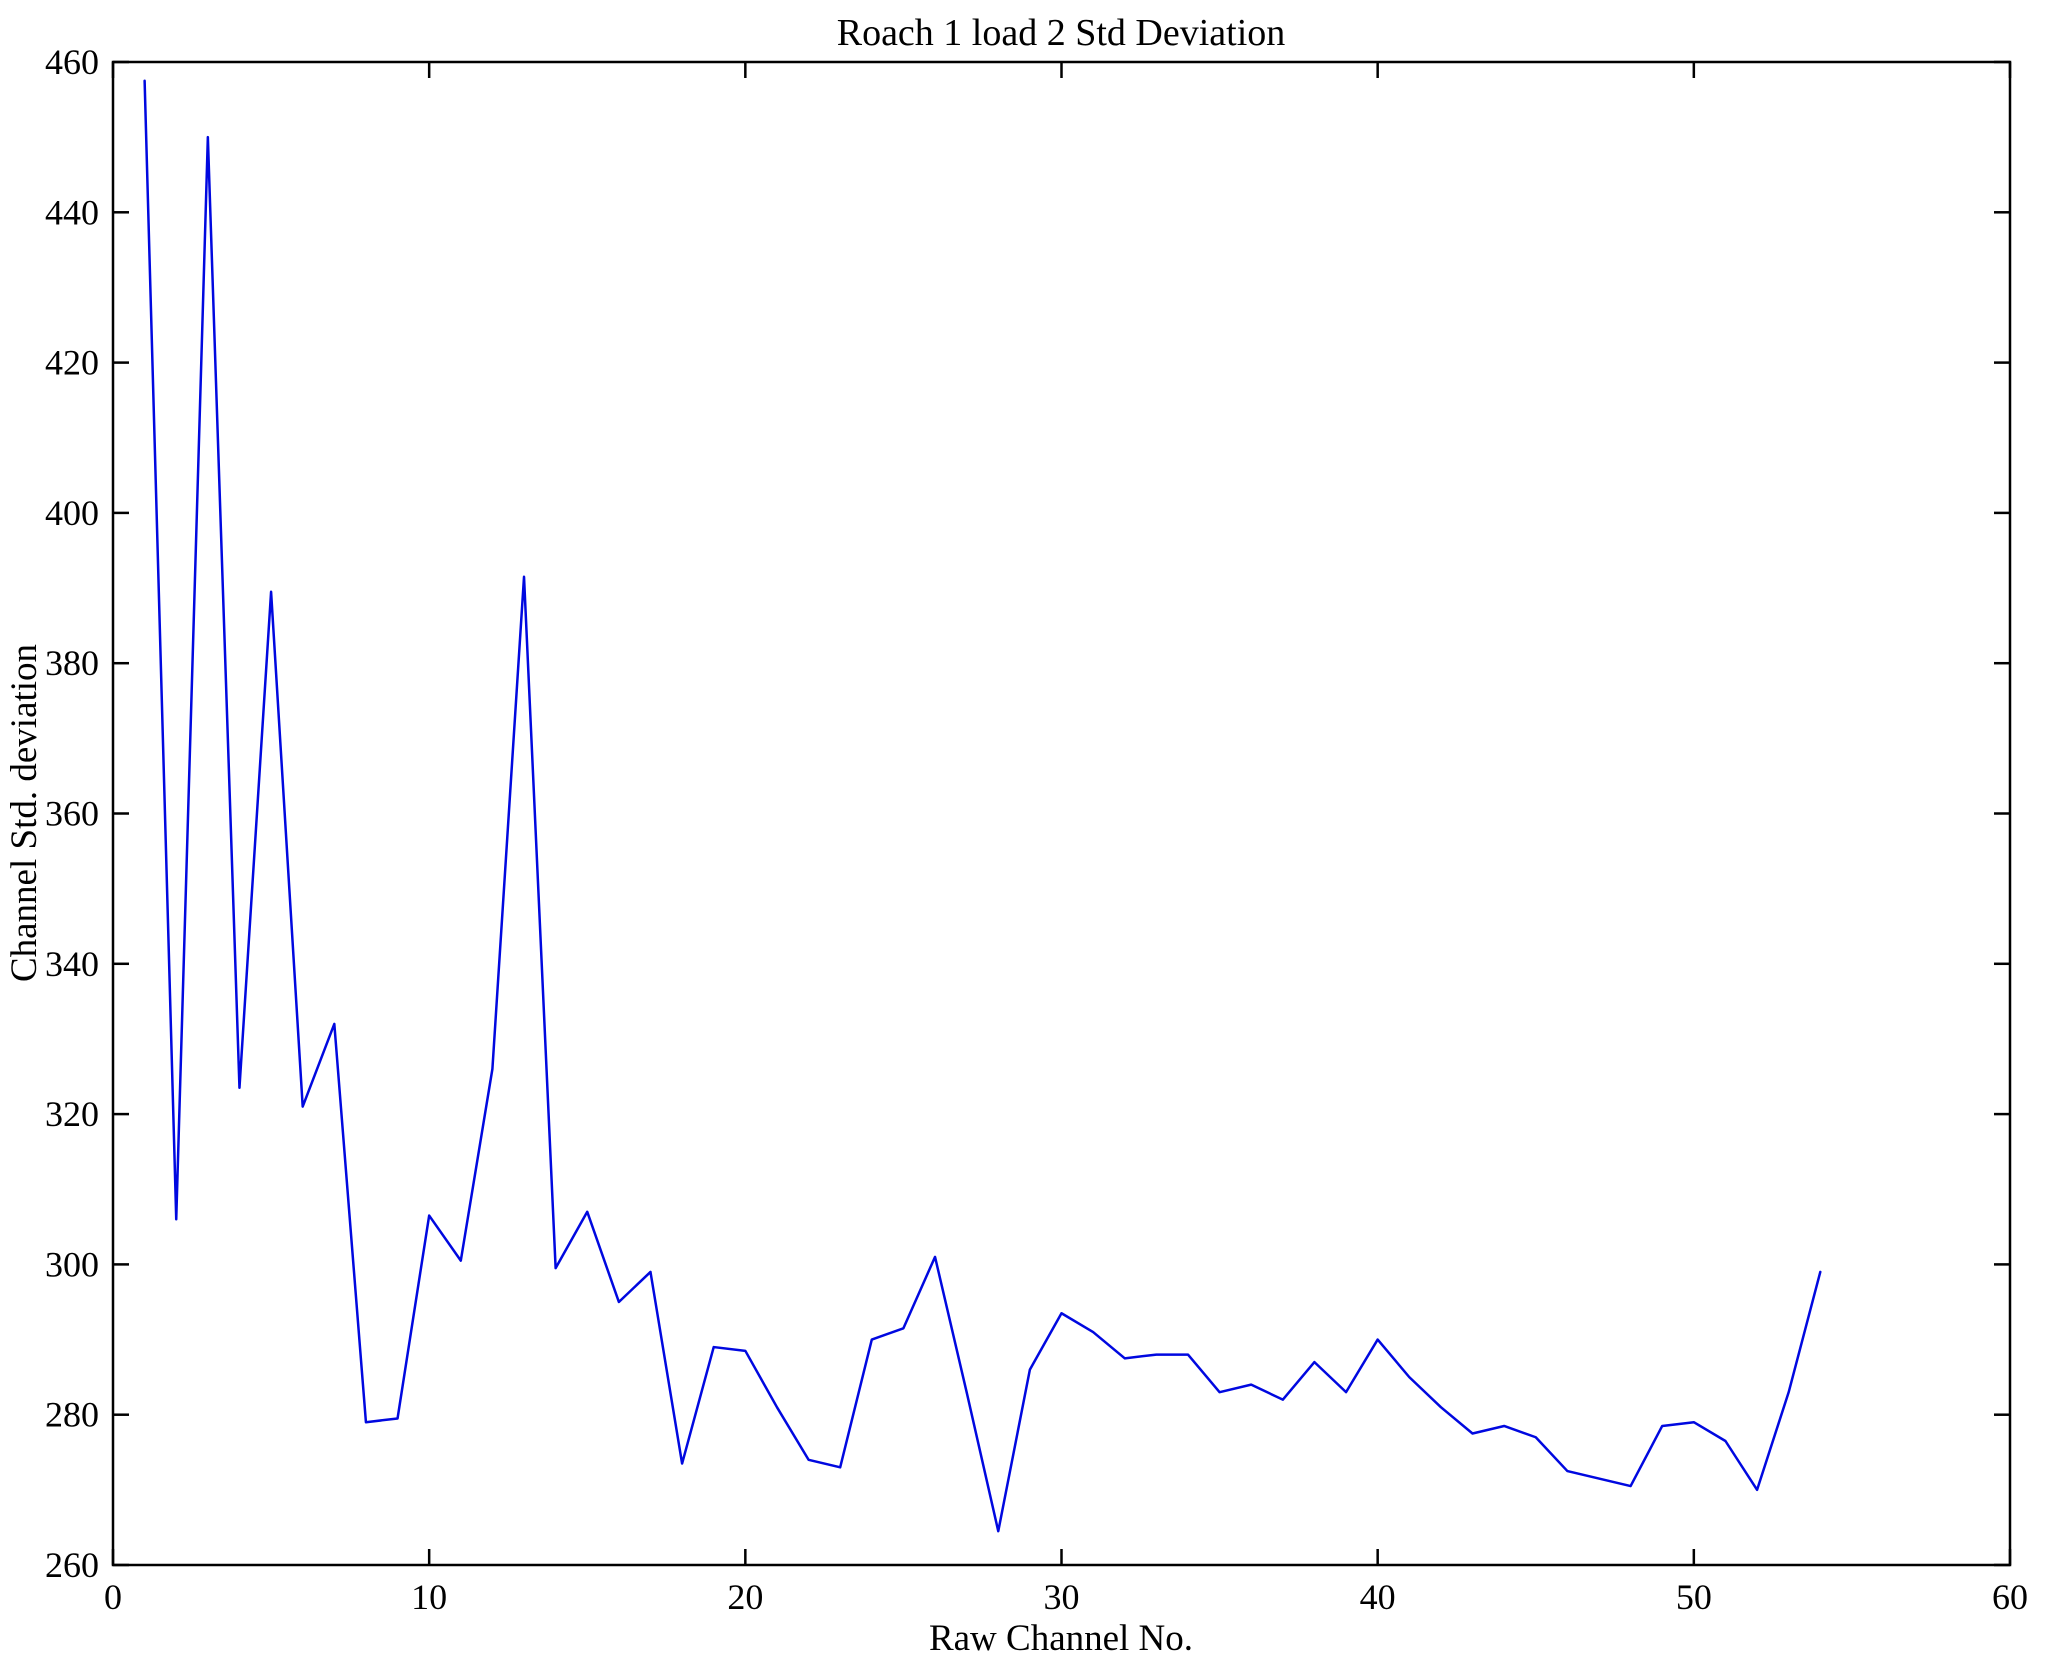 This screenshot has width=2046, height=1671. What do you see at coordinates (24, 813) in the screenshot?
I see `y-axis-label: Channel Std. deviation` at bounding box center [24, 813].